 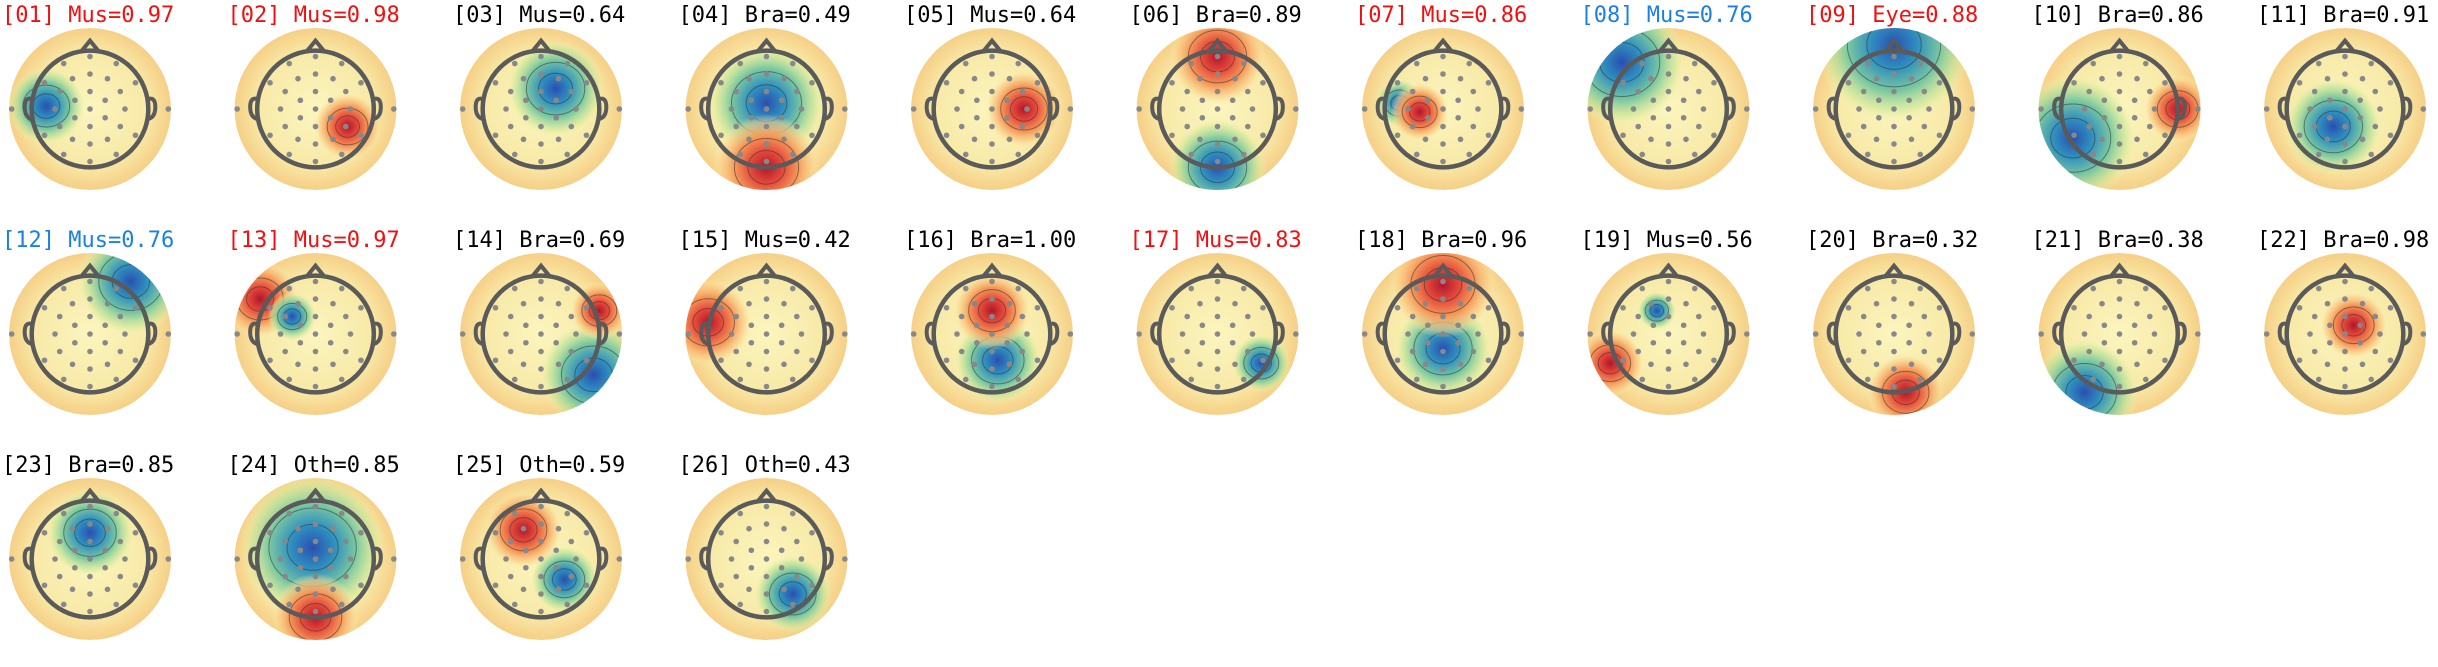 What do you see at coordinates (1441, 321) in the screenshot?
I see `component: [18] Bra=0.96` at bounding box center [1441, 321].